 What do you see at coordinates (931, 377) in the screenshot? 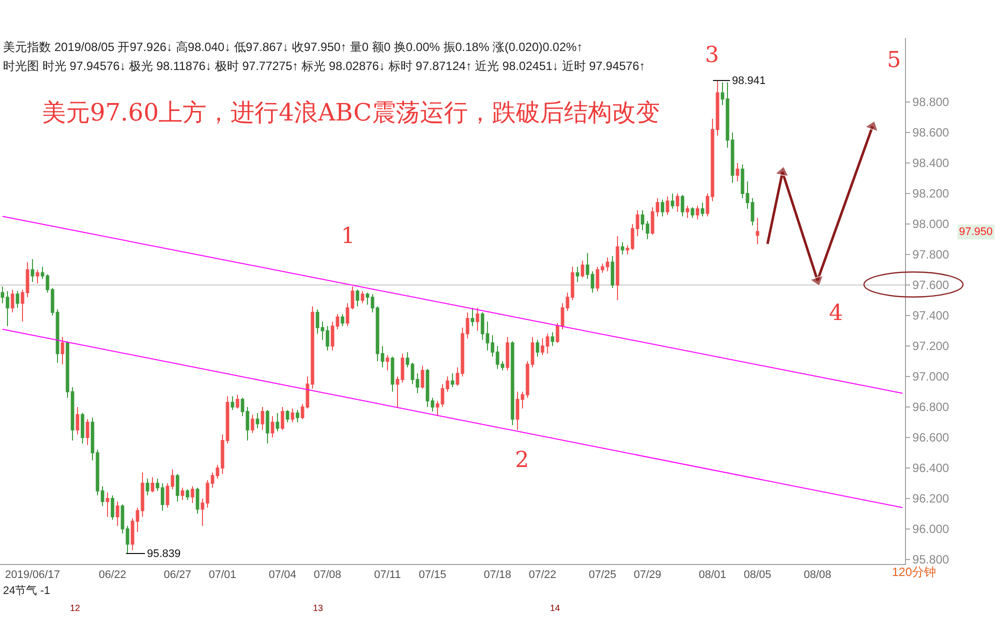
I see `y-tick-label: 97.000` at bounding box center [931, 377].